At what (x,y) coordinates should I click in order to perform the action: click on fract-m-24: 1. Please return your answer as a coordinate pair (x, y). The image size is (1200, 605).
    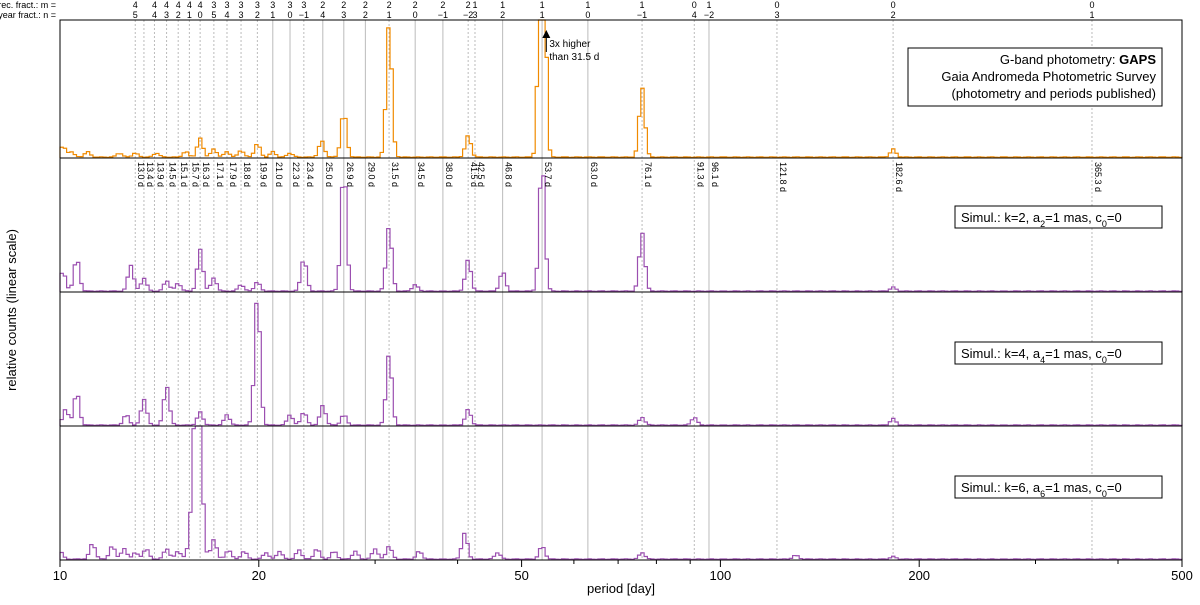
    Looking at the image, I should click on (642, 5).